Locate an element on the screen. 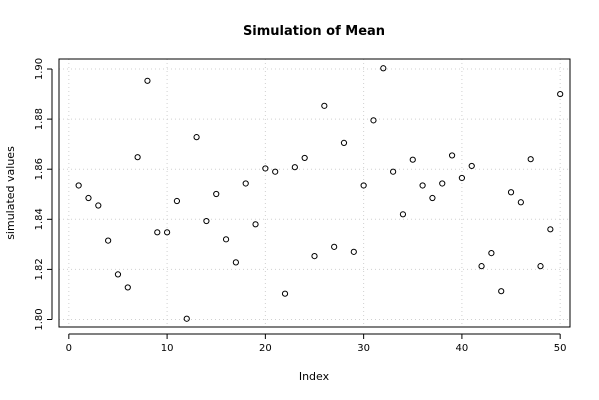 The width and height of the screenshot is (599, 400). x-tick-label: 30 is located at coordinates (363, 348).